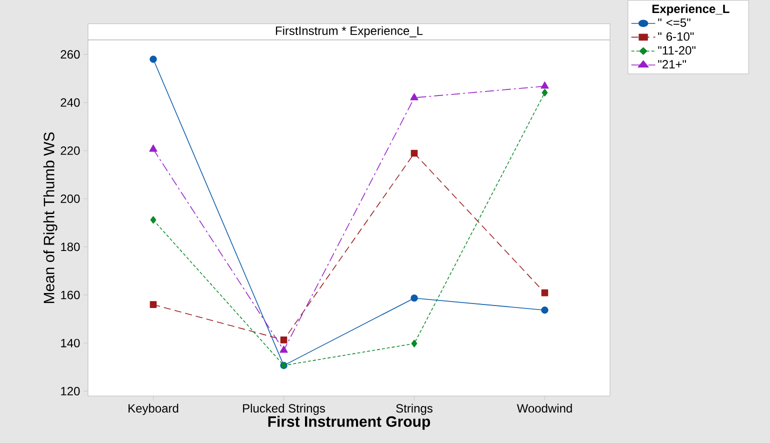 This screenshot has height=443, width=770. What do you see at coordinates (70, 102) in the screenshot?
I see `y-tick-label: 240` at bounding box center [70, 102].